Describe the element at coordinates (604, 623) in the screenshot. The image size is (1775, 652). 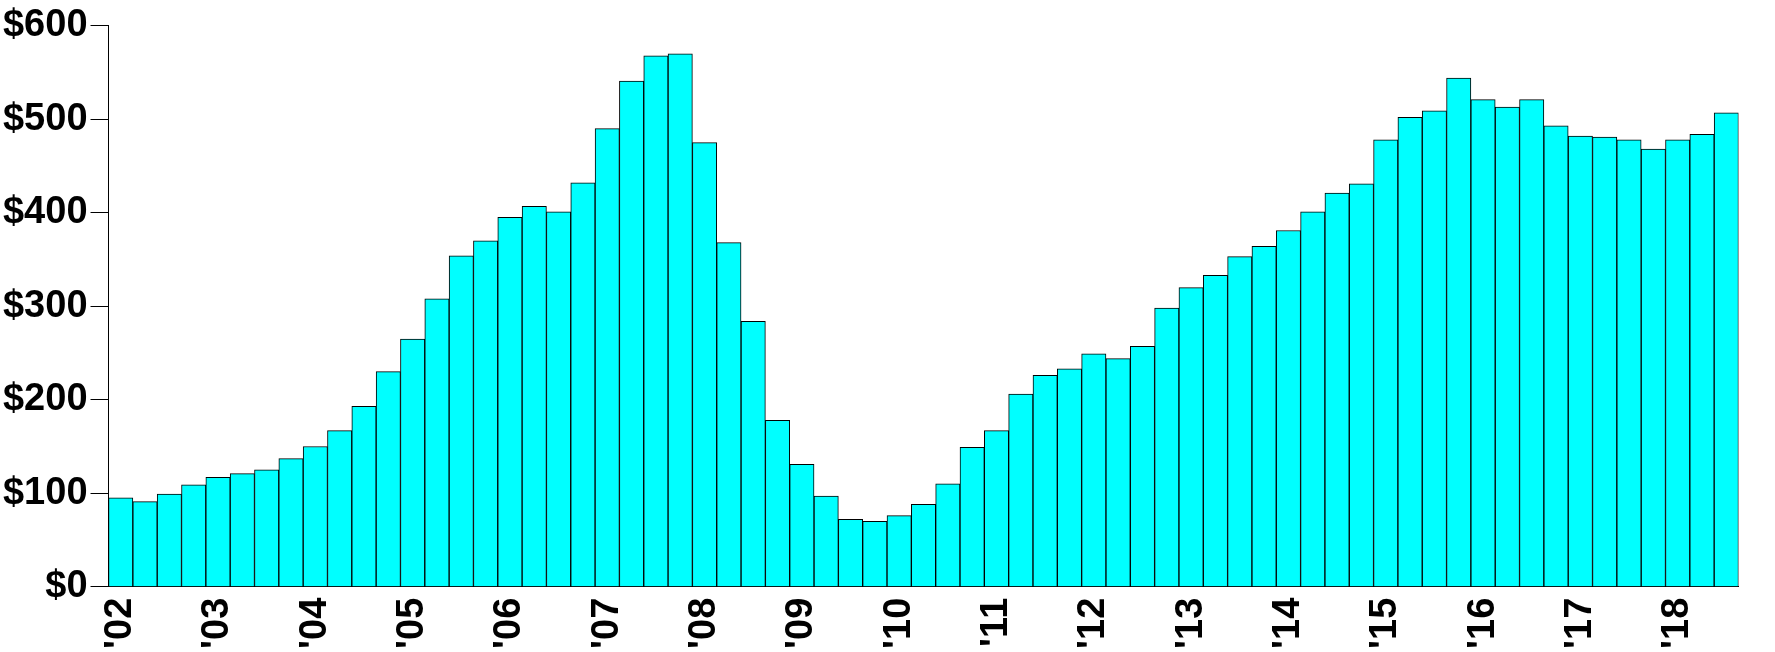
I see `x-tick-label: '07` at that location.